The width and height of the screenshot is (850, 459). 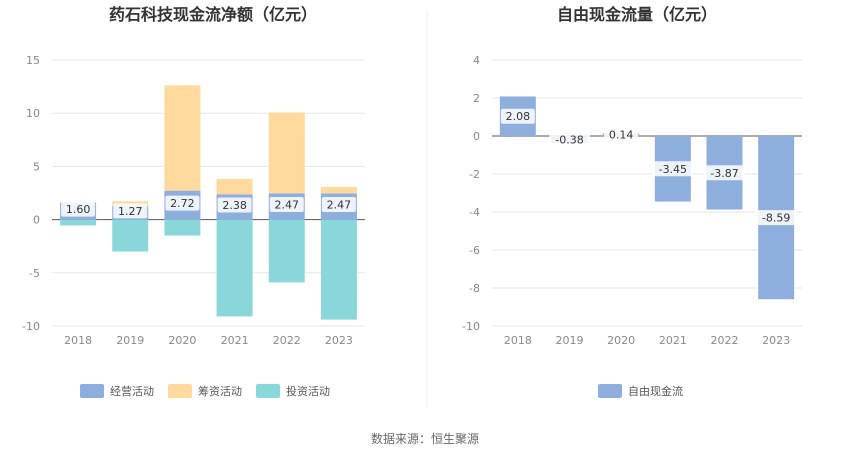 What do you see at coordinates (308, 391) in the screenshot?
I see `legend-label-investing: 投资活动` at bounding box center [308, 391].